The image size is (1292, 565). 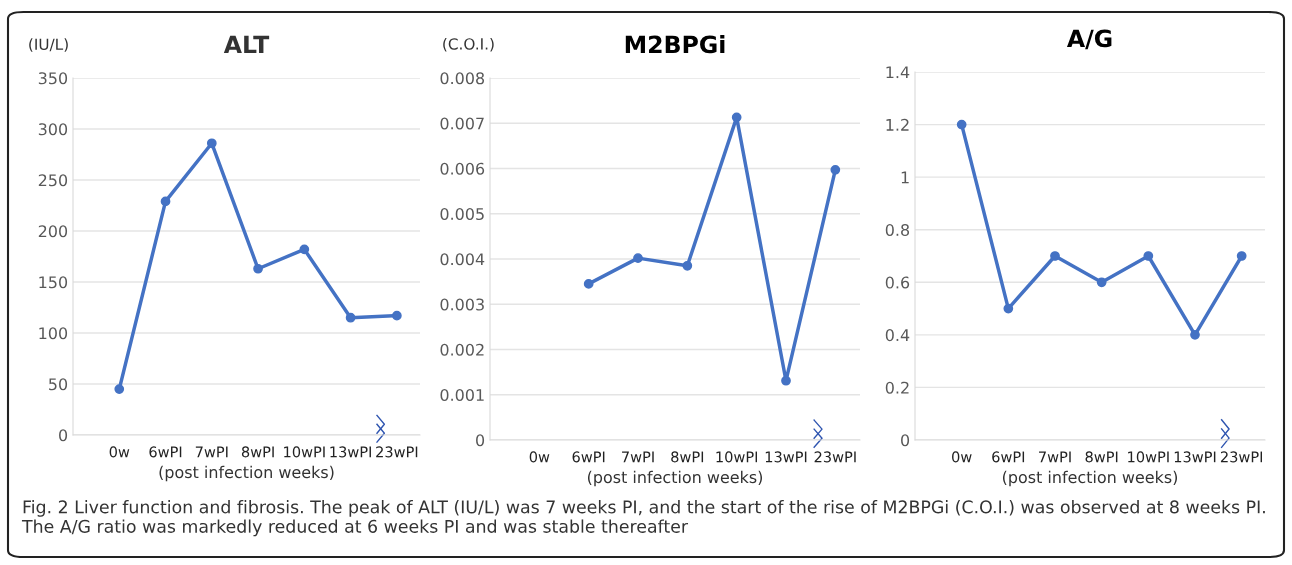 I want to click on y-axis-title: (IU/L), so click(x=48, y=45).